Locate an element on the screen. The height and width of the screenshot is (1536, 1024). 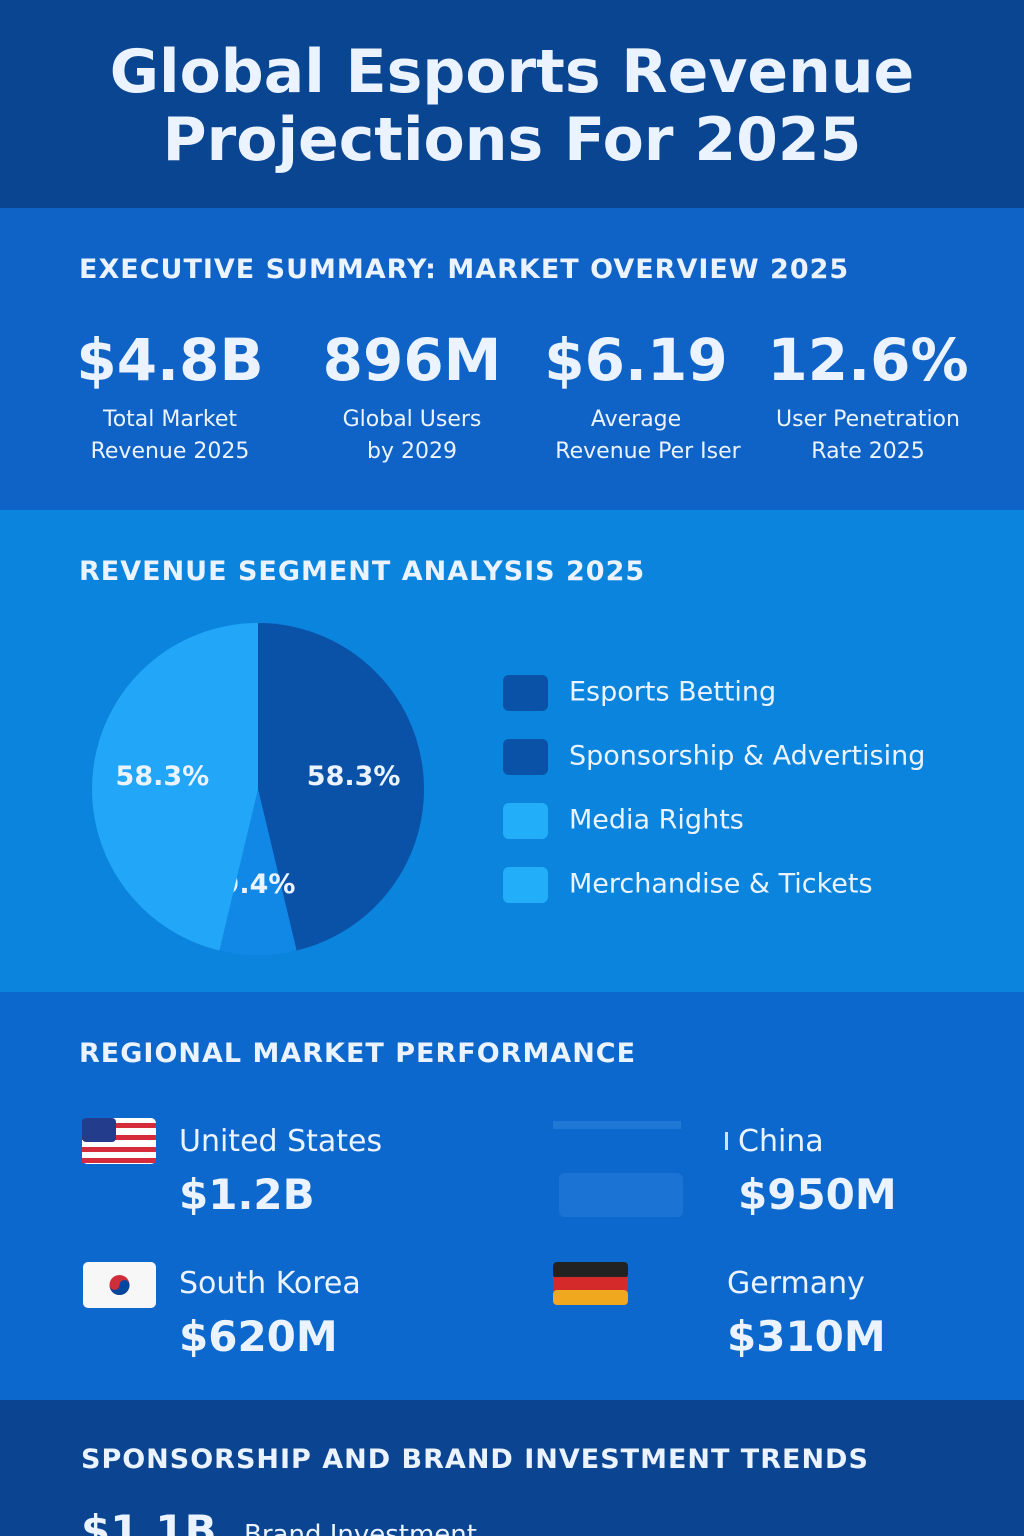
canton is located at coordinates (99, 1130).